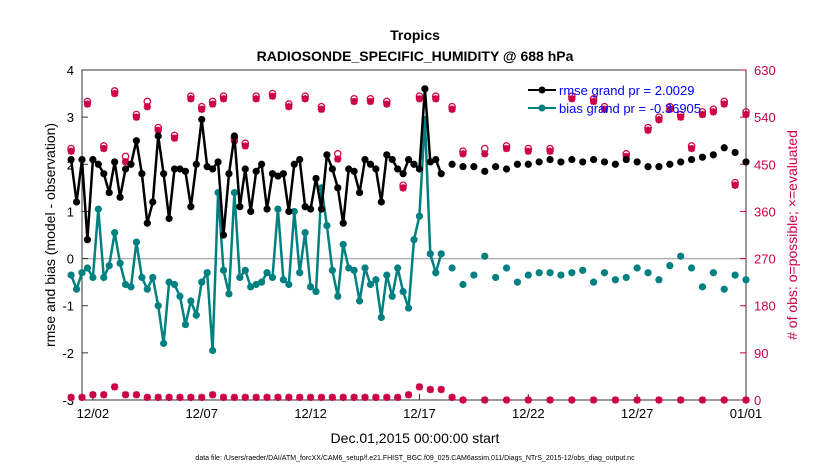 This screenshot has width=830, height=470. I want to click on legend-bias-marker, so click(542, 108).